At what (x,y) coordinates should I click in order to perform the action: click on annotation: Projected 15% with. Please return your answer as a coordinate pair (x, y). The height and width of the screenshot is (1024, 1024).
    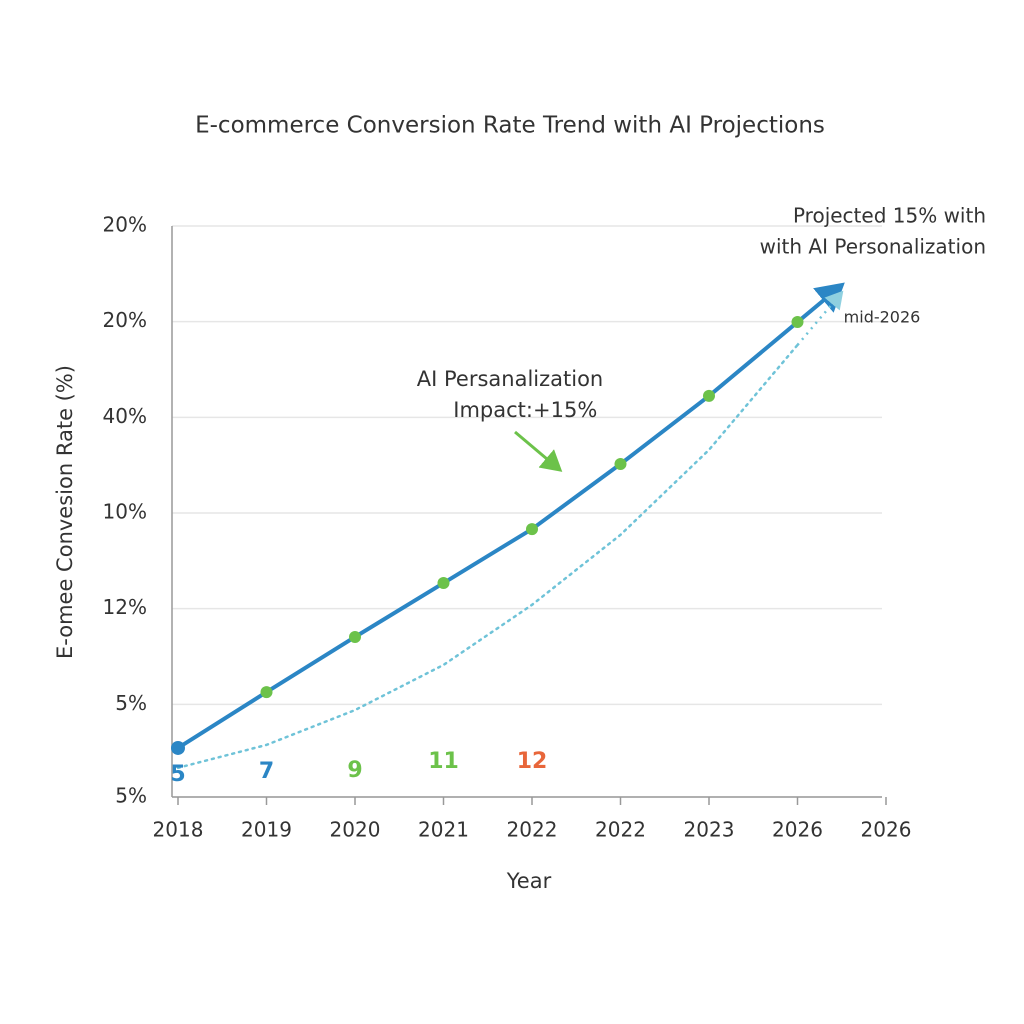
    Looking at the image, I should click on (889, 216).